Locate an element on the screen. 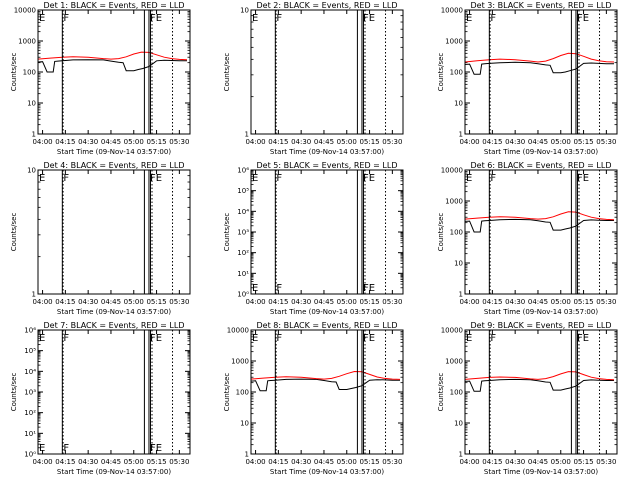 The width and height of the screenshot is (640, 480). series-events-line is located at coordinates (112, 66).